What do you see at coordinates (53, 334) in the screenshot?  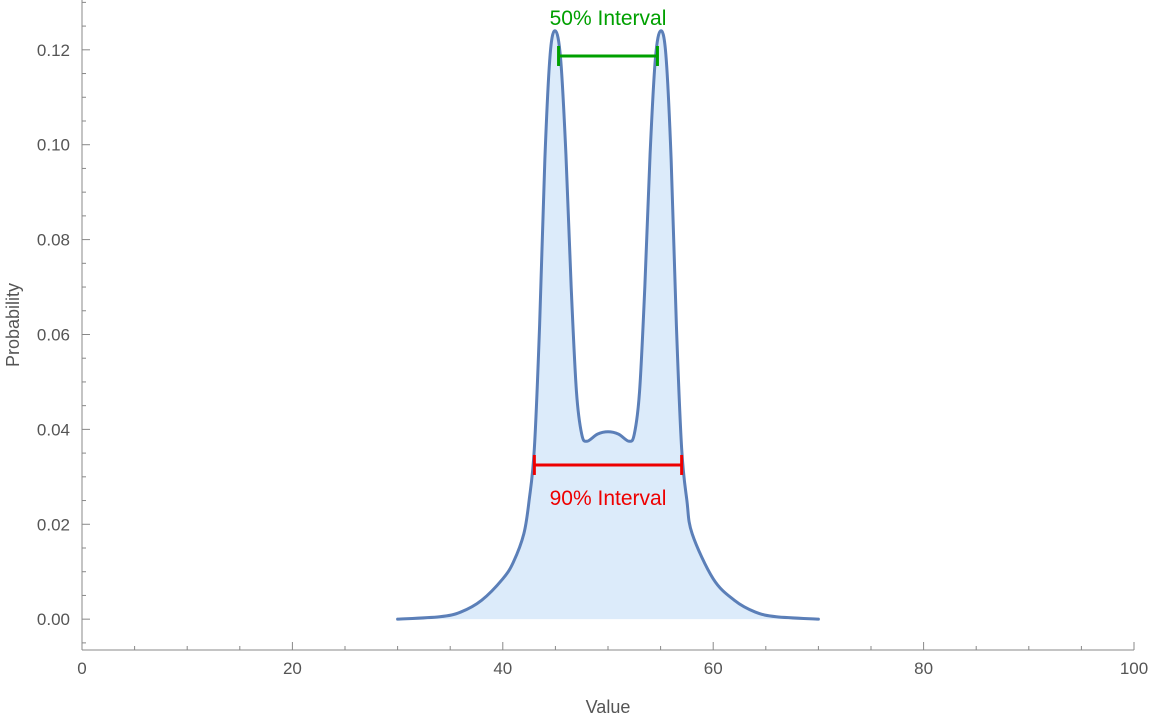 I see `y-tick-label: 0.06` at bounding box center [53, 334].